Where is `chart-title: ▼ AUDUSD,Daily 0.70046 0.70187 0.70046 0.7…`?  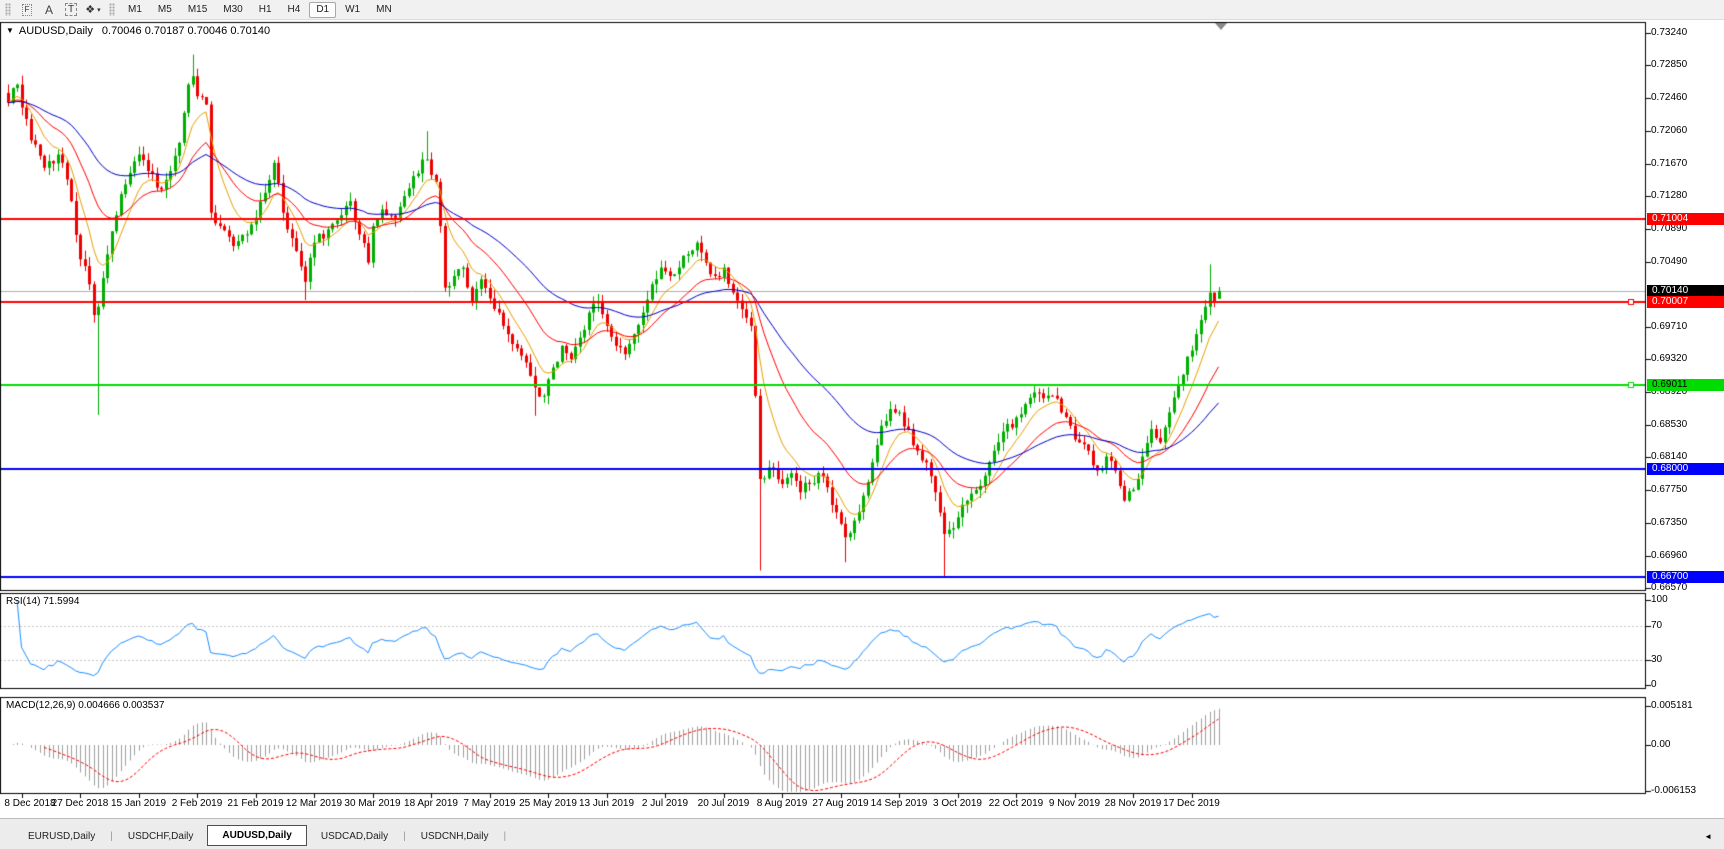 chart-title: ▼ AUDUSD,Daily 0.70046 0.70187 0.70046 0.7… is located at coordinates (138, 31).